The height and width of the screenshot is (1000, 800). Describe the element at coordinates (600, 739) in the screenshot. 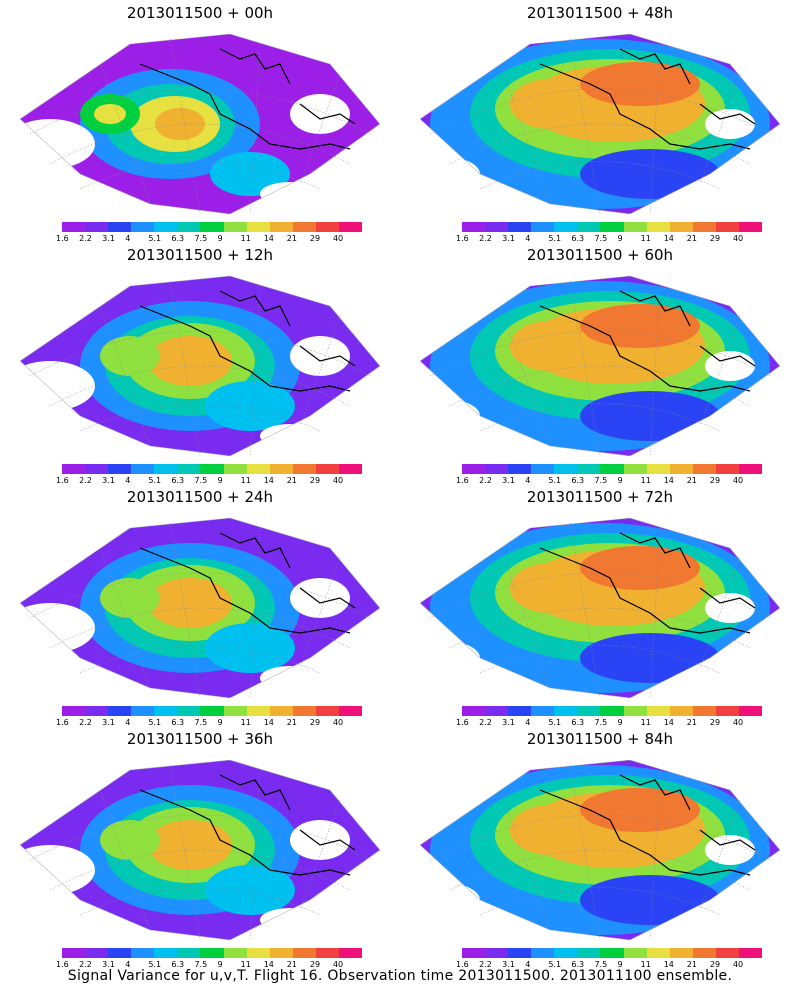

I see `panel-title: 2013011500 + 84h` at that location.